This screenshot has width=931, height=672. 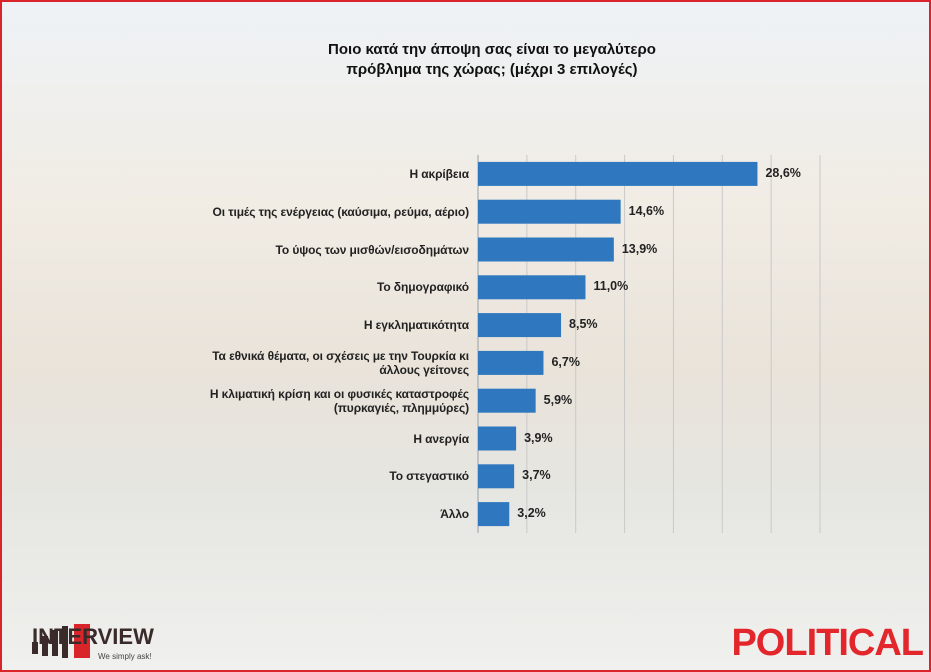 What do you see at coordinates (639, 248) in the screenshot?
I see `value-label: 13,9%` at bounding box center [639, 248].